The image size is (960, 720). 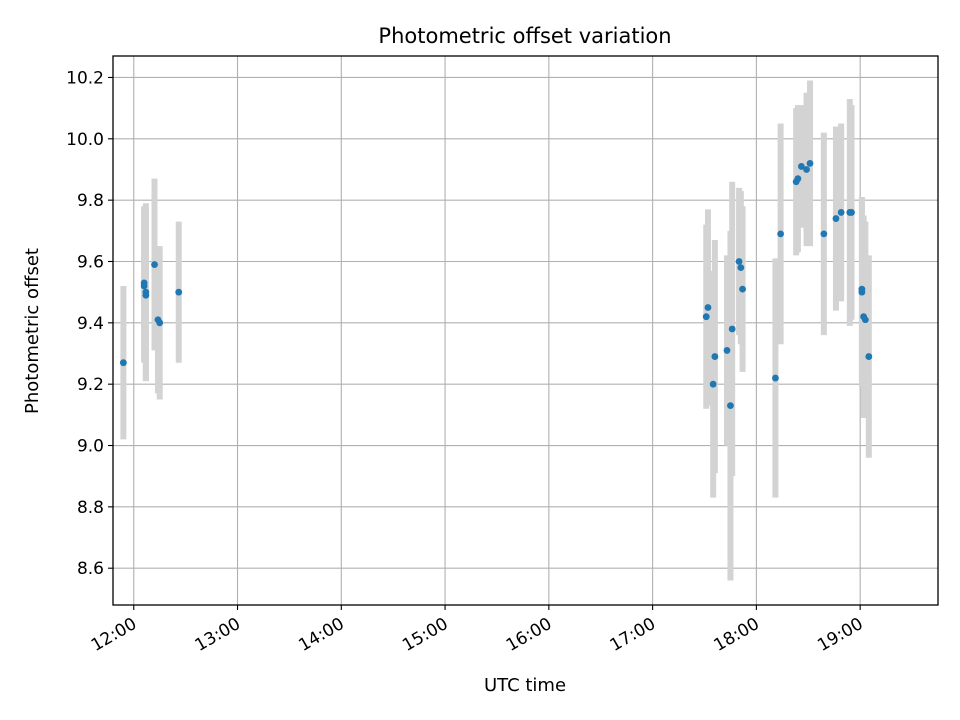 I want to click on y-tick-label: 9.6, so click(x=90, y=262).